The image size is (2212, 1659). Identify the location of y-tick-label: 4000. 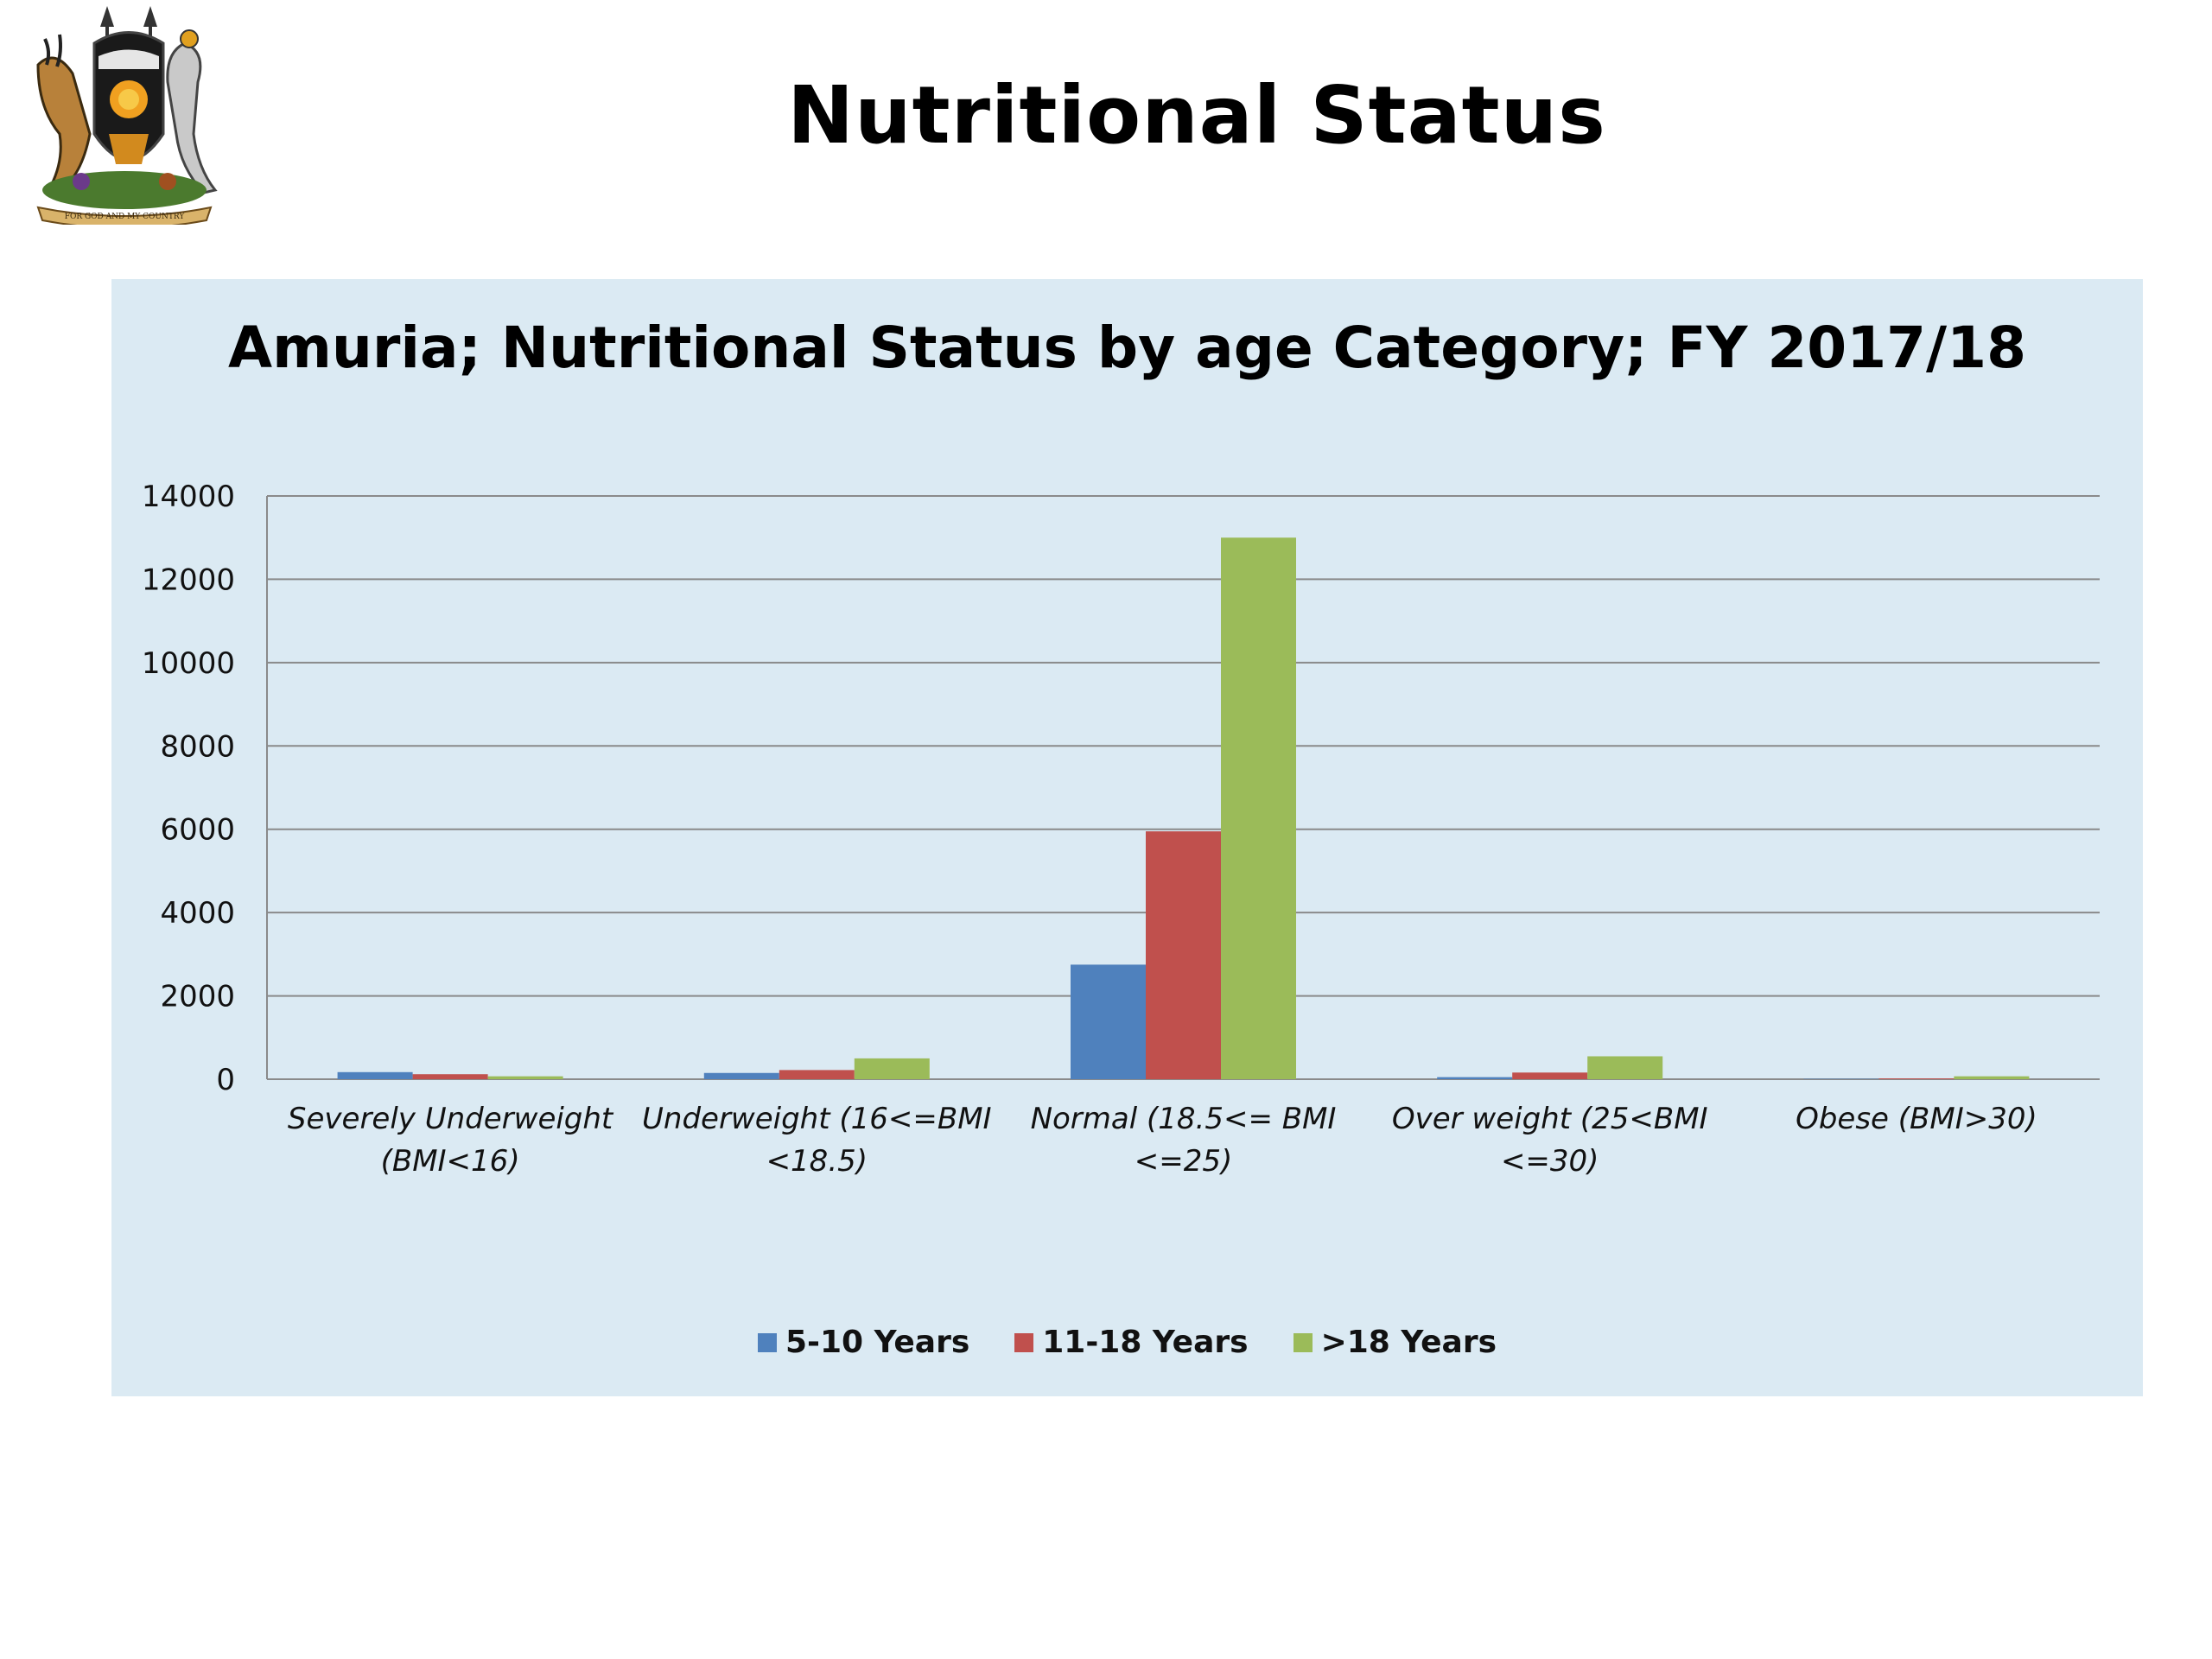
(197, 913).